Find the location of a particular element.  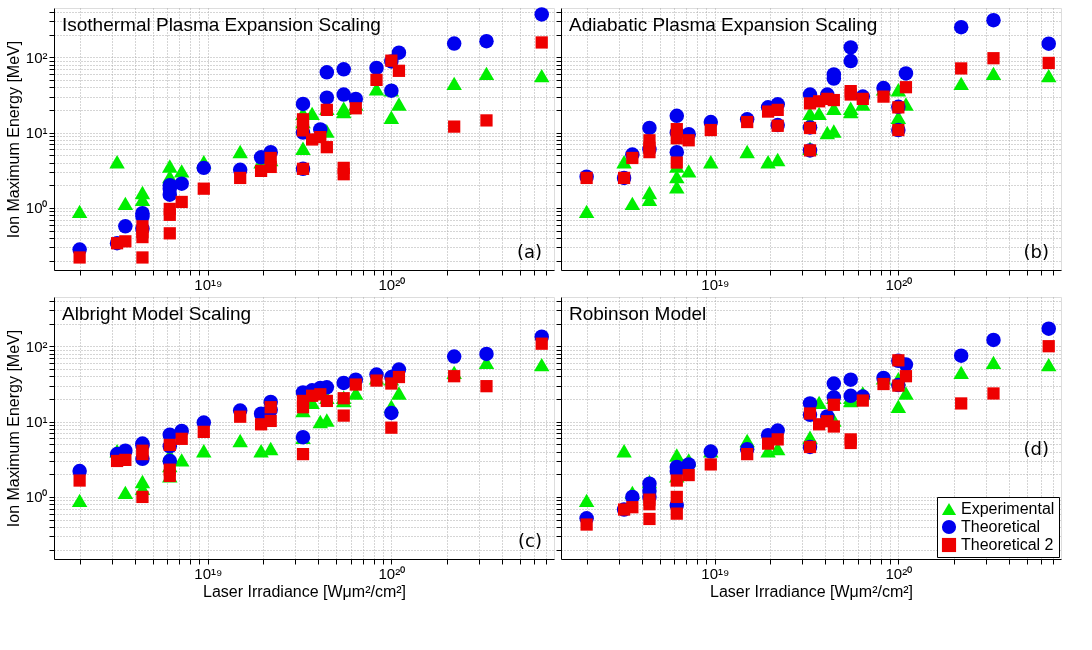

legend-label: Theoretical 2 is located at coordinates (1007, 544).